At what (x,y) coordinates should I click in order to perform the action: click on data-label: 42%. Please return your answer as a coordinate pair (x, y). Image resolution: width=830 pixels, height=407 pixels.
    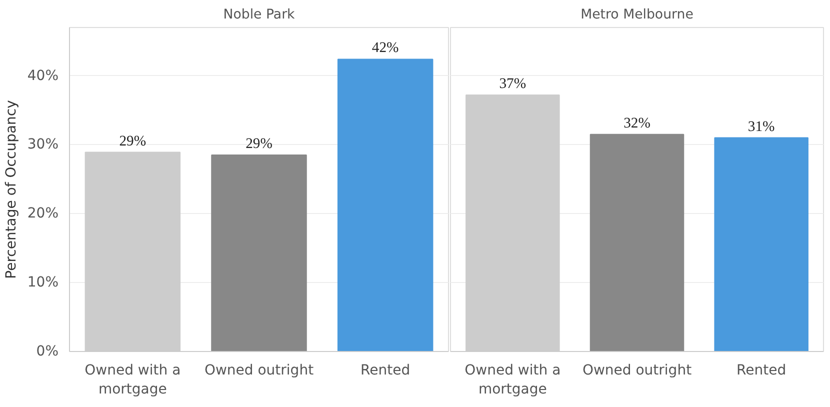
    Looking at the image, I should click on (385, 48).